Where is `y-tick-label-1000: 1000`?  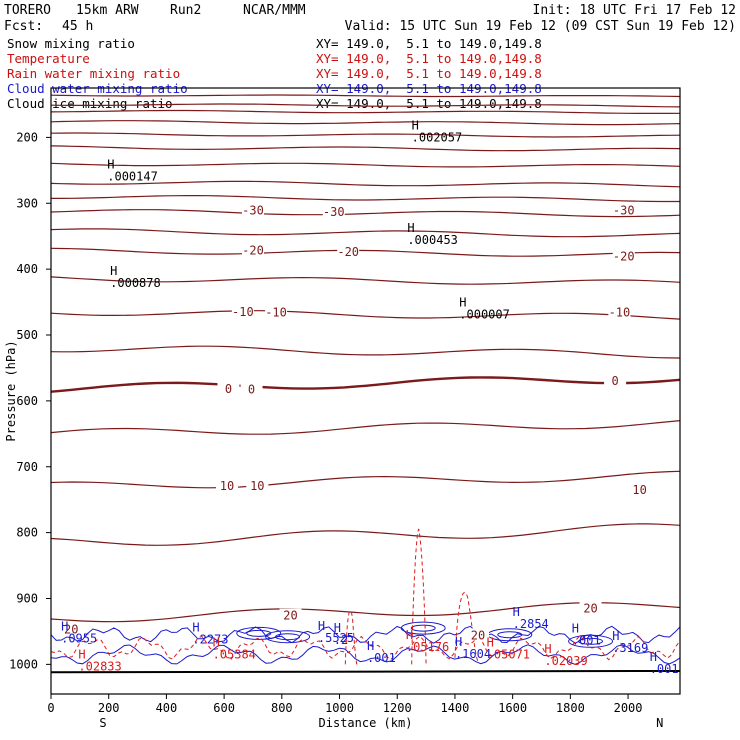 y-tick-label-1000: 1000 is located at coordinates (23, 664).